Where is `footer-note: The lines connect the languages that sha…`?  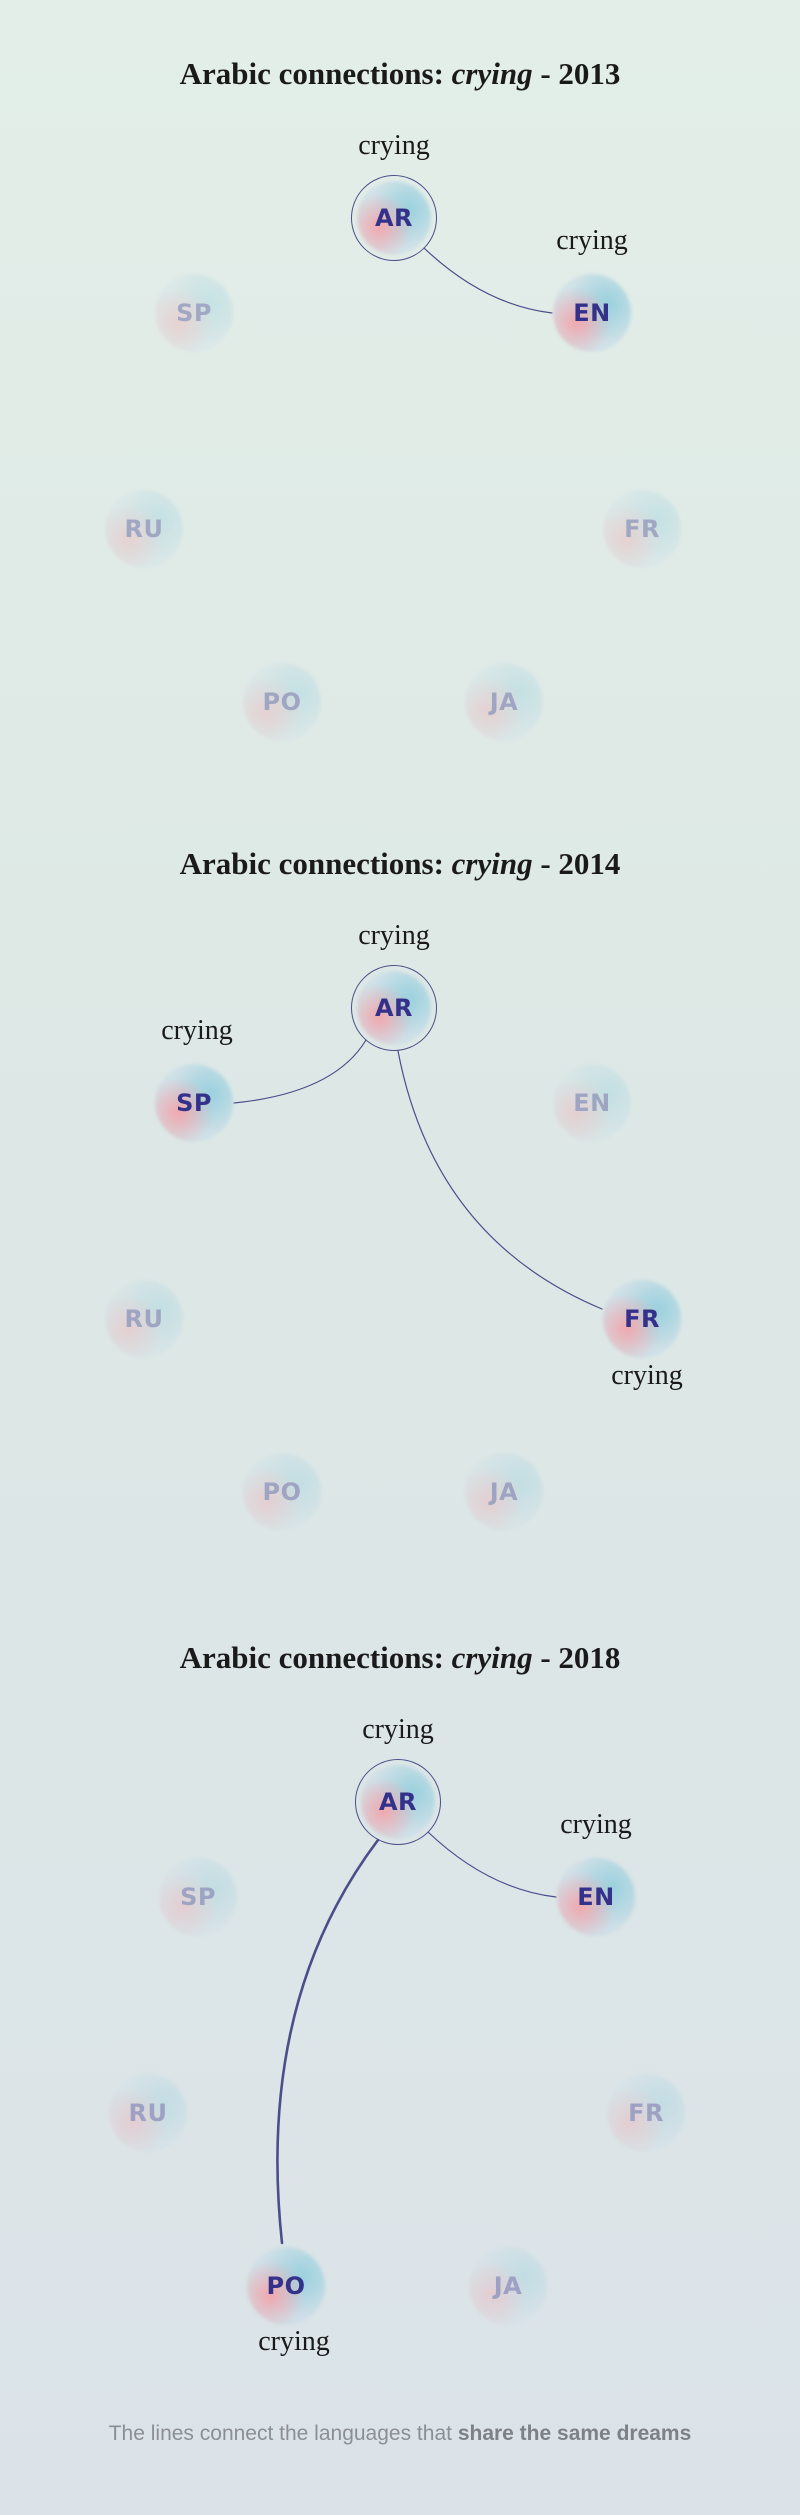 footer-note: The lines connect the languages that sha… is located at coordinates (400, 2434).